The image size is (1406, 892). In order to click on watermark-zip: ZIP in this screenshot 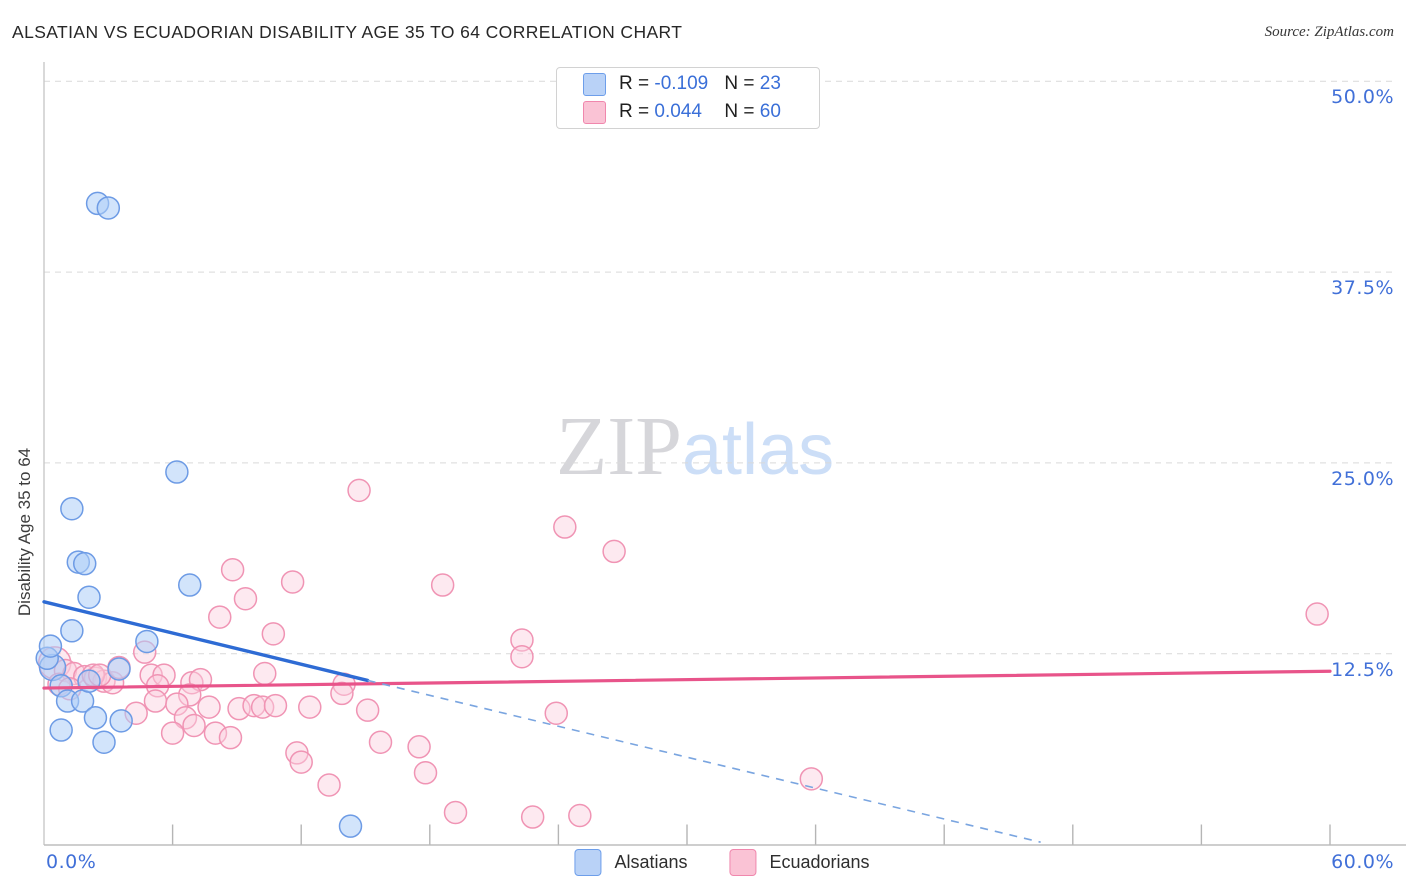, I will do `click(619, 446)`.